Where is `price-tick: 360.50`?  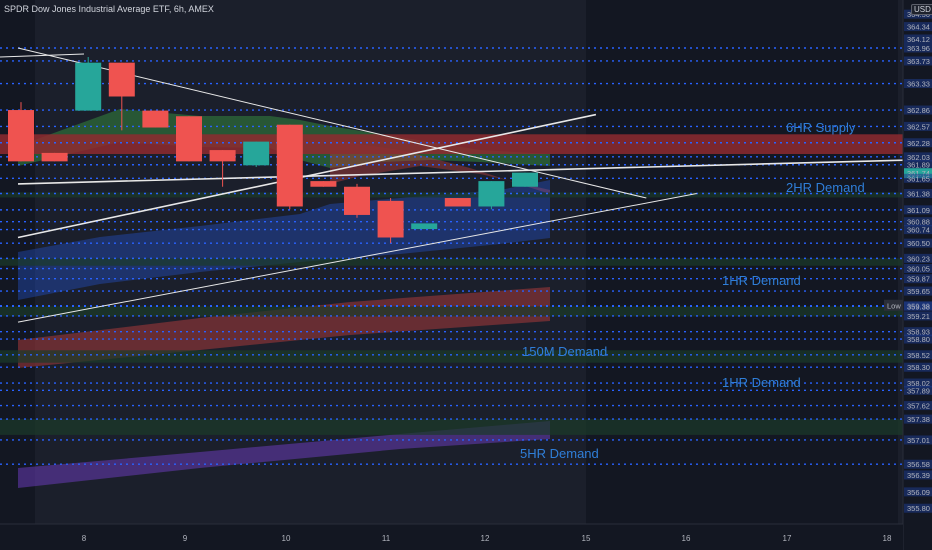 price-tick: 360.50 is located at coordinates (918, 243).